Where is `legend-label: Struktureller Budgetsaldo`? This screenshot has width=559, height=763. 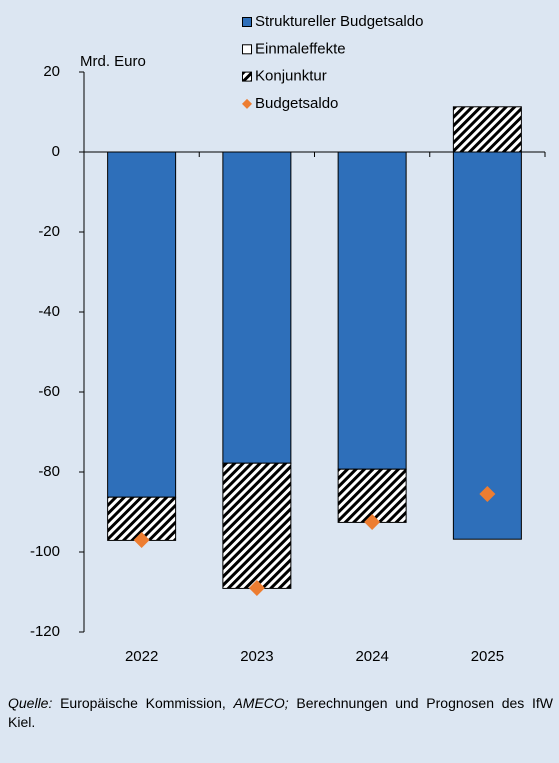
legend-label: Struktureller Budgetsaldo is located at coordinates (339, 21).